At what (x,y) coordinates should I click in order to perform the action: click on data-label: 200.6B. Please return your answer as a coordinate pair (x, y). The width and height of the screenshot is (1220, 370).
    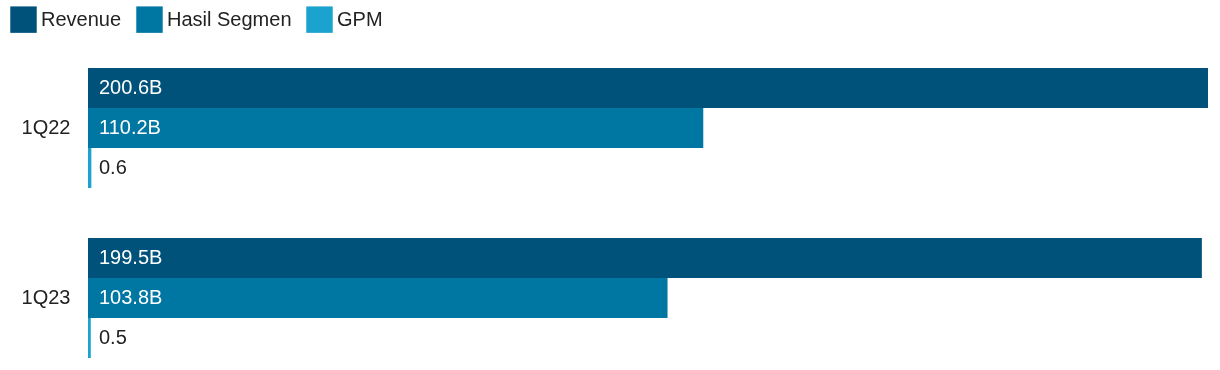
    Looking at the image, I should click on (131, 87).